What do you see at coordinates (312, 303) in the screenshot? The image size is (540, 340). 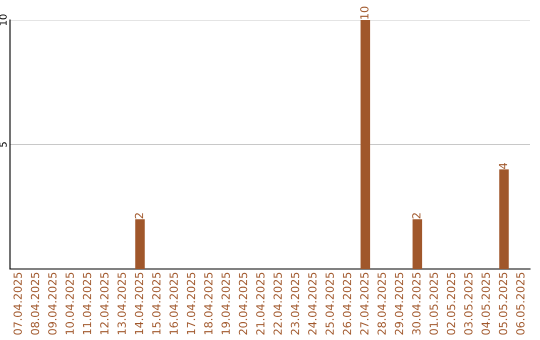 I see `x-tick-label: 24.04.2025` at bounding box center [312, 303].